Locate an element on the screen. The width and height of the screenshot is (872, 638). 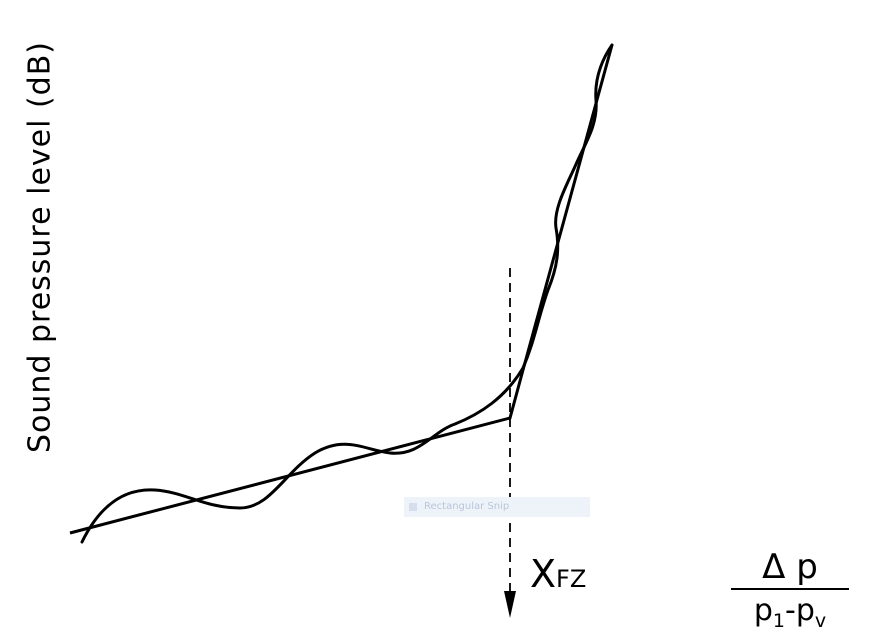
y-axis-label: Sound pressure level (dB) is located at coordinates (40, 247).